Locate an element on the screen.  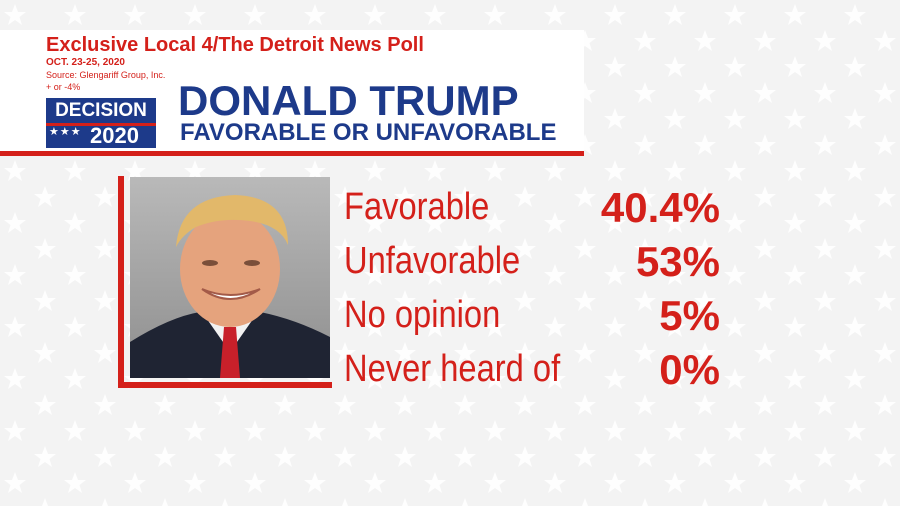
header-divider is located at coordinates (292, 153).